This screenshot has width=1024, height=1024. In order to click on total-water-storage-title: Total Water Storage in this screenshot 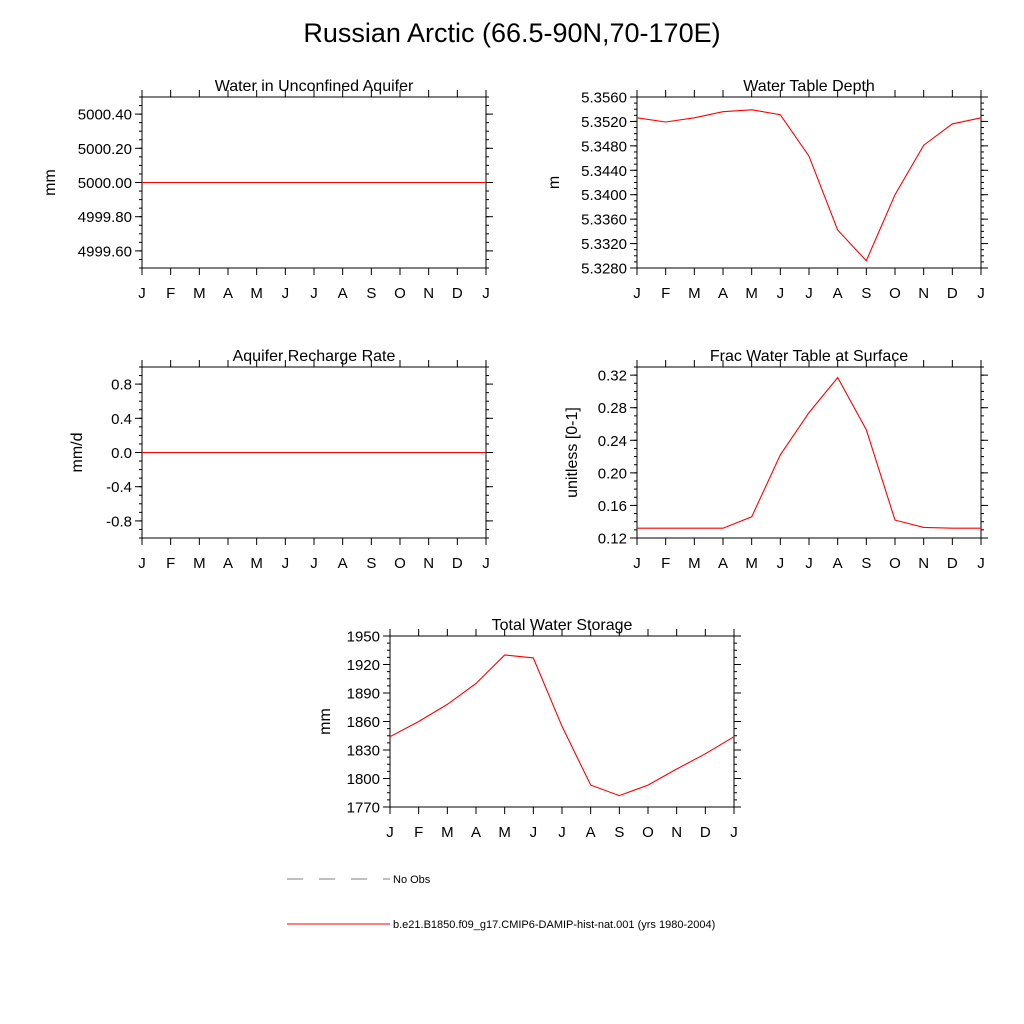, I will do `click(562, 625)`.